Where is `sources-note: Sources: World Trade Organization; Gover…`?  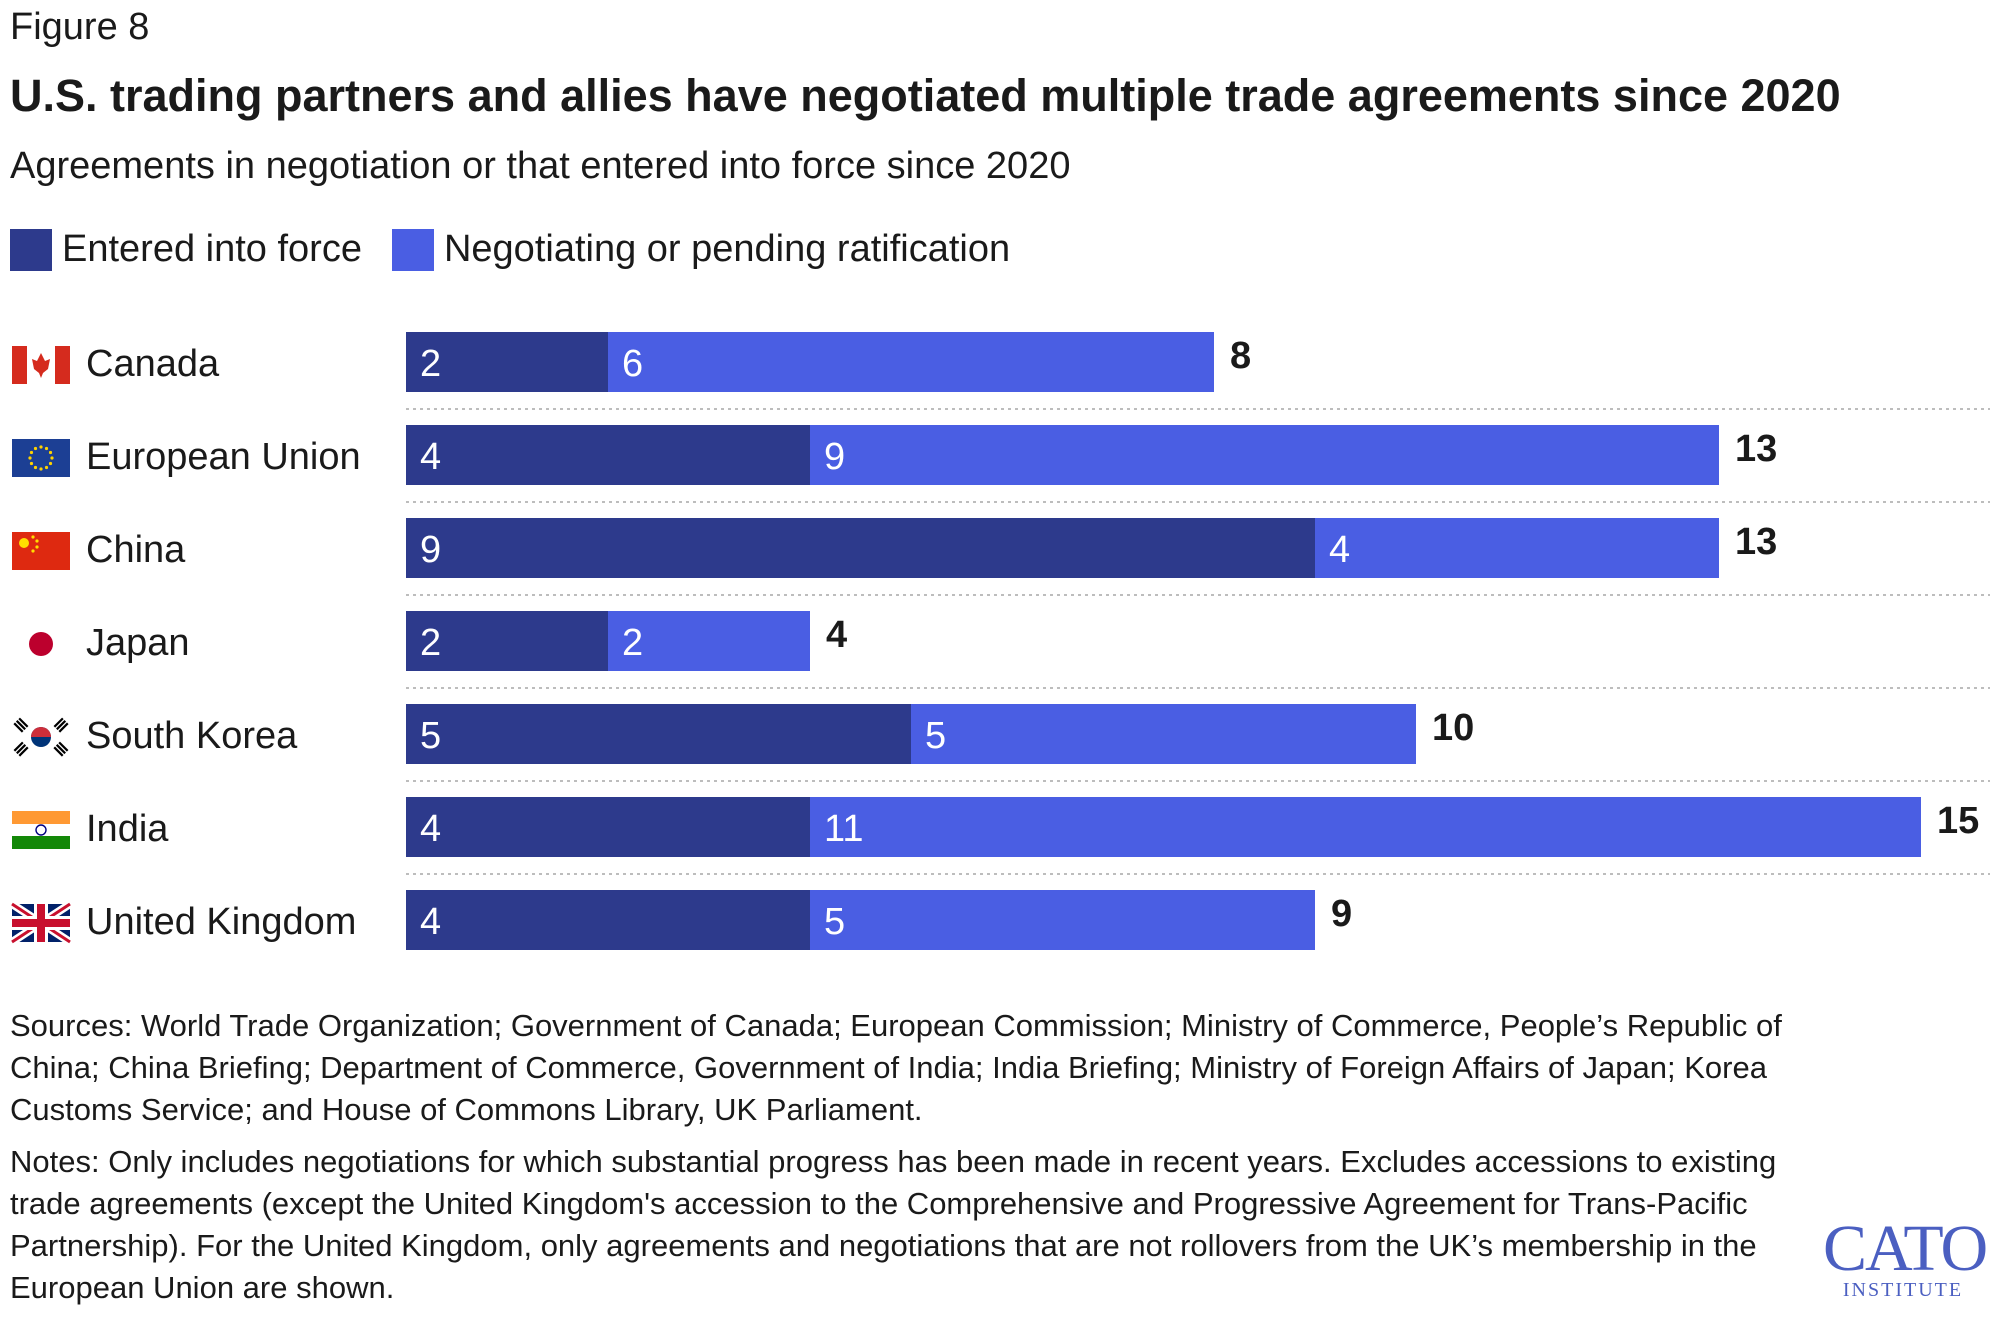 sources-note: Sources: World Trade Organization; Gover… is located at coordinates (896, 1067).